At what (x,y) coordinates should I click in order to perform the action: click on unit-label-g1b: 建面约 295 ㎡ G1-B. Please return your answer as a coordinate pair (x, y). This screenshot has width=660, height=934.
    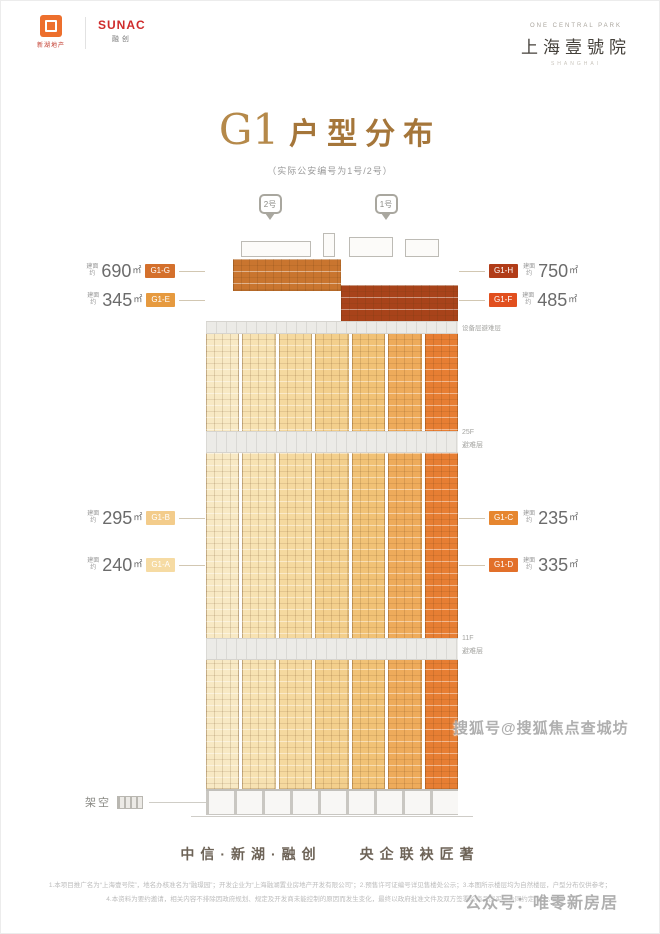
    Looking at the image, I should click on (131, 518).